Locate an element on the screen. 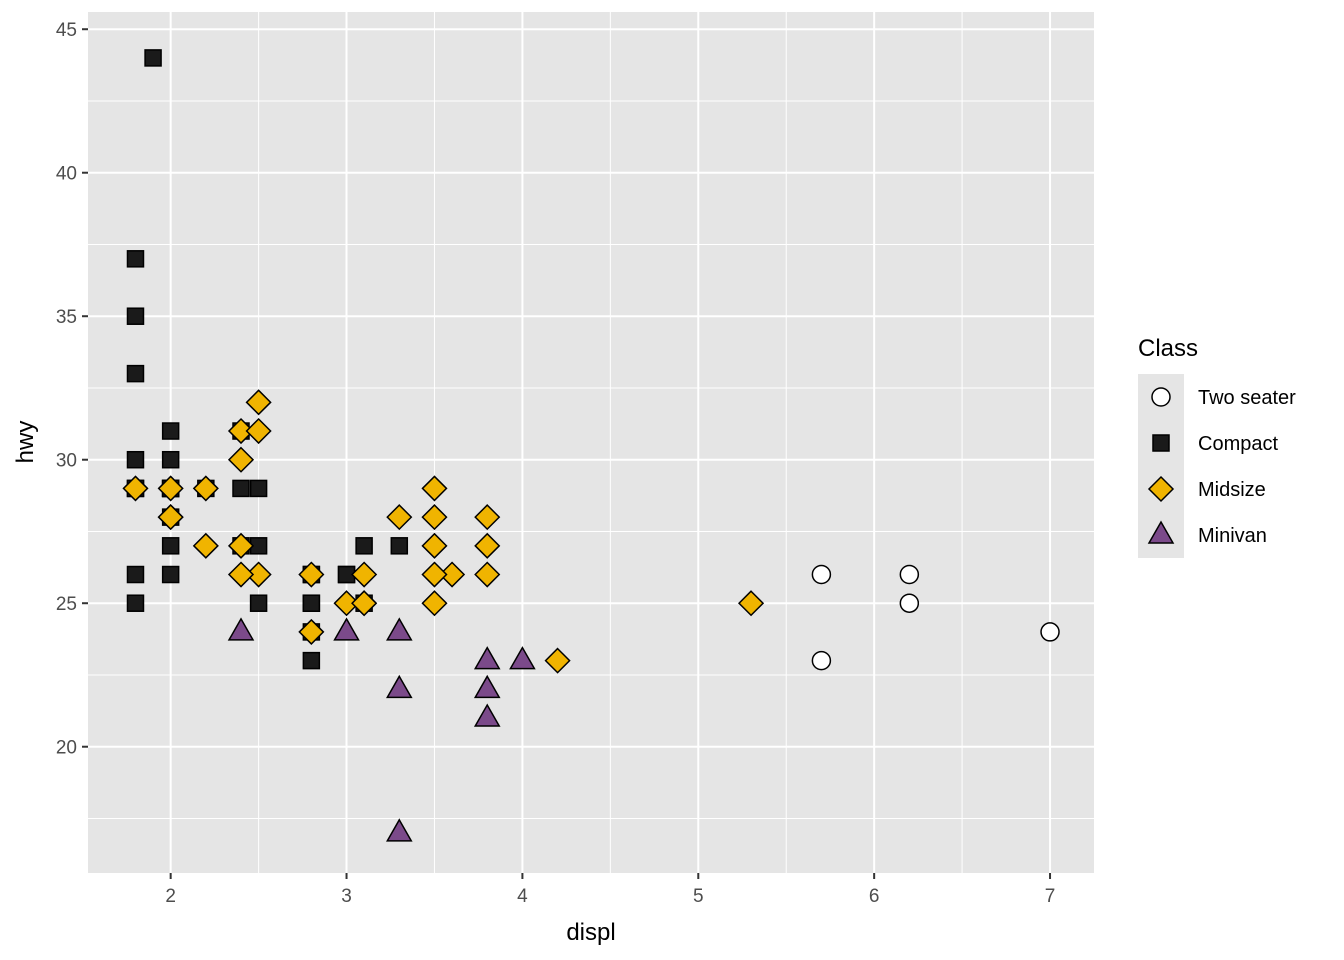  x-tick-label: 5 is located at coordinates (698, 896).